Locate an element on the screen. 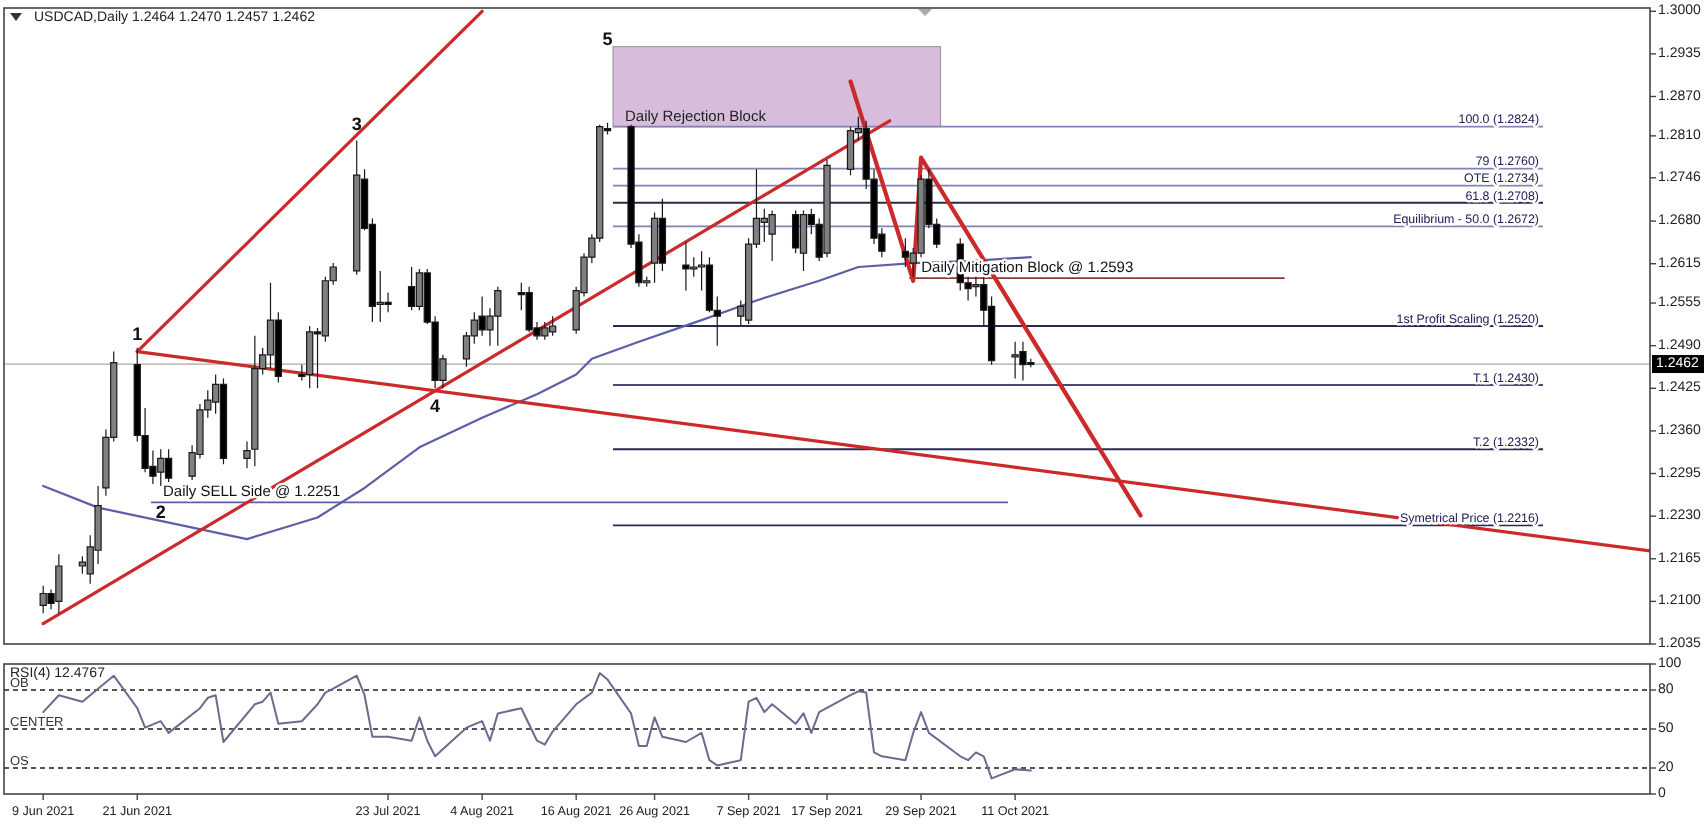 This screenshot has width=1706, height=834. annotation: 3 is located at coordinates (356, 124).